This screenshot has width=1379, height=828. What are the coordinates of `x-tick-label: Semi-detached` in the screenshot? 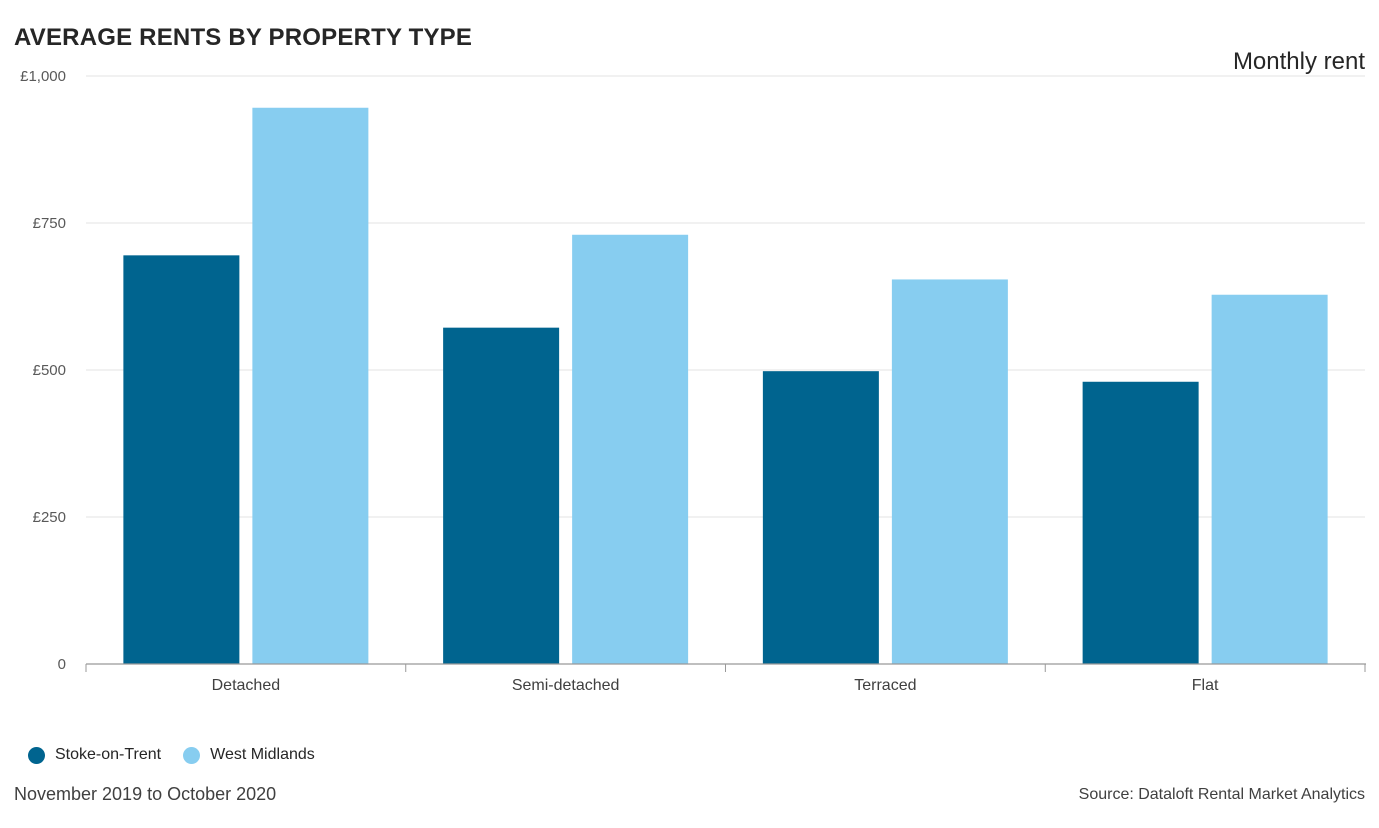 It's located at (566, 685).